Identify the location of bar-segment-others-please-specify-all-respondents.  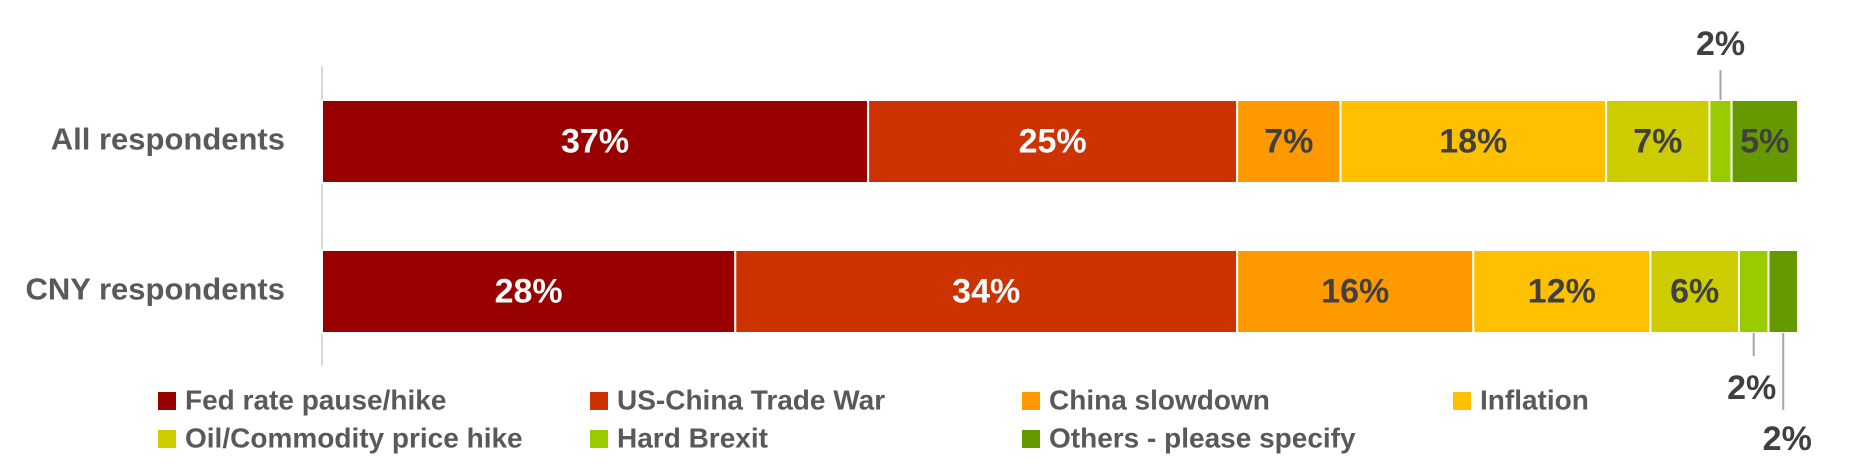
(1764, 141).